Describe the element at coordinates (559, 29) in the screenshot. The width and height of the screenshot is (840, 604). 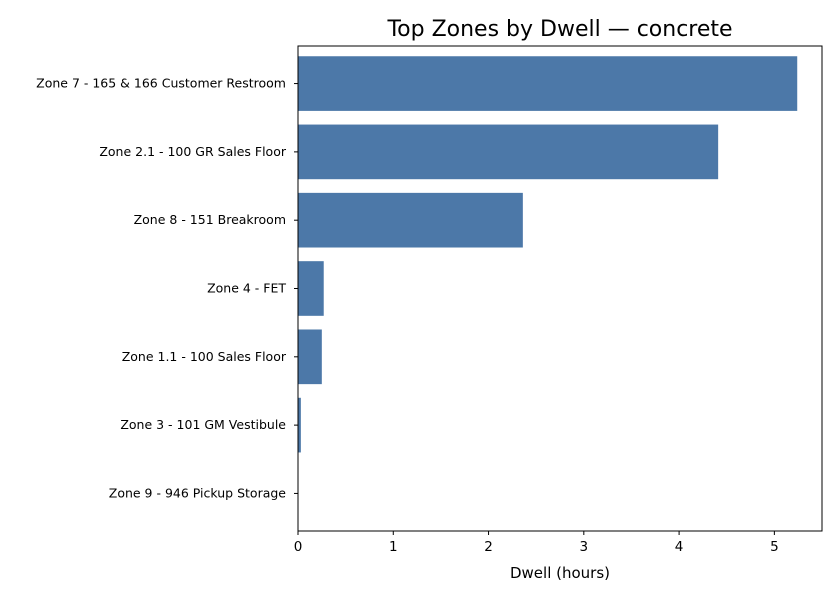
I see `chart-title: Top Zones by Dwell — concrete` at that location.